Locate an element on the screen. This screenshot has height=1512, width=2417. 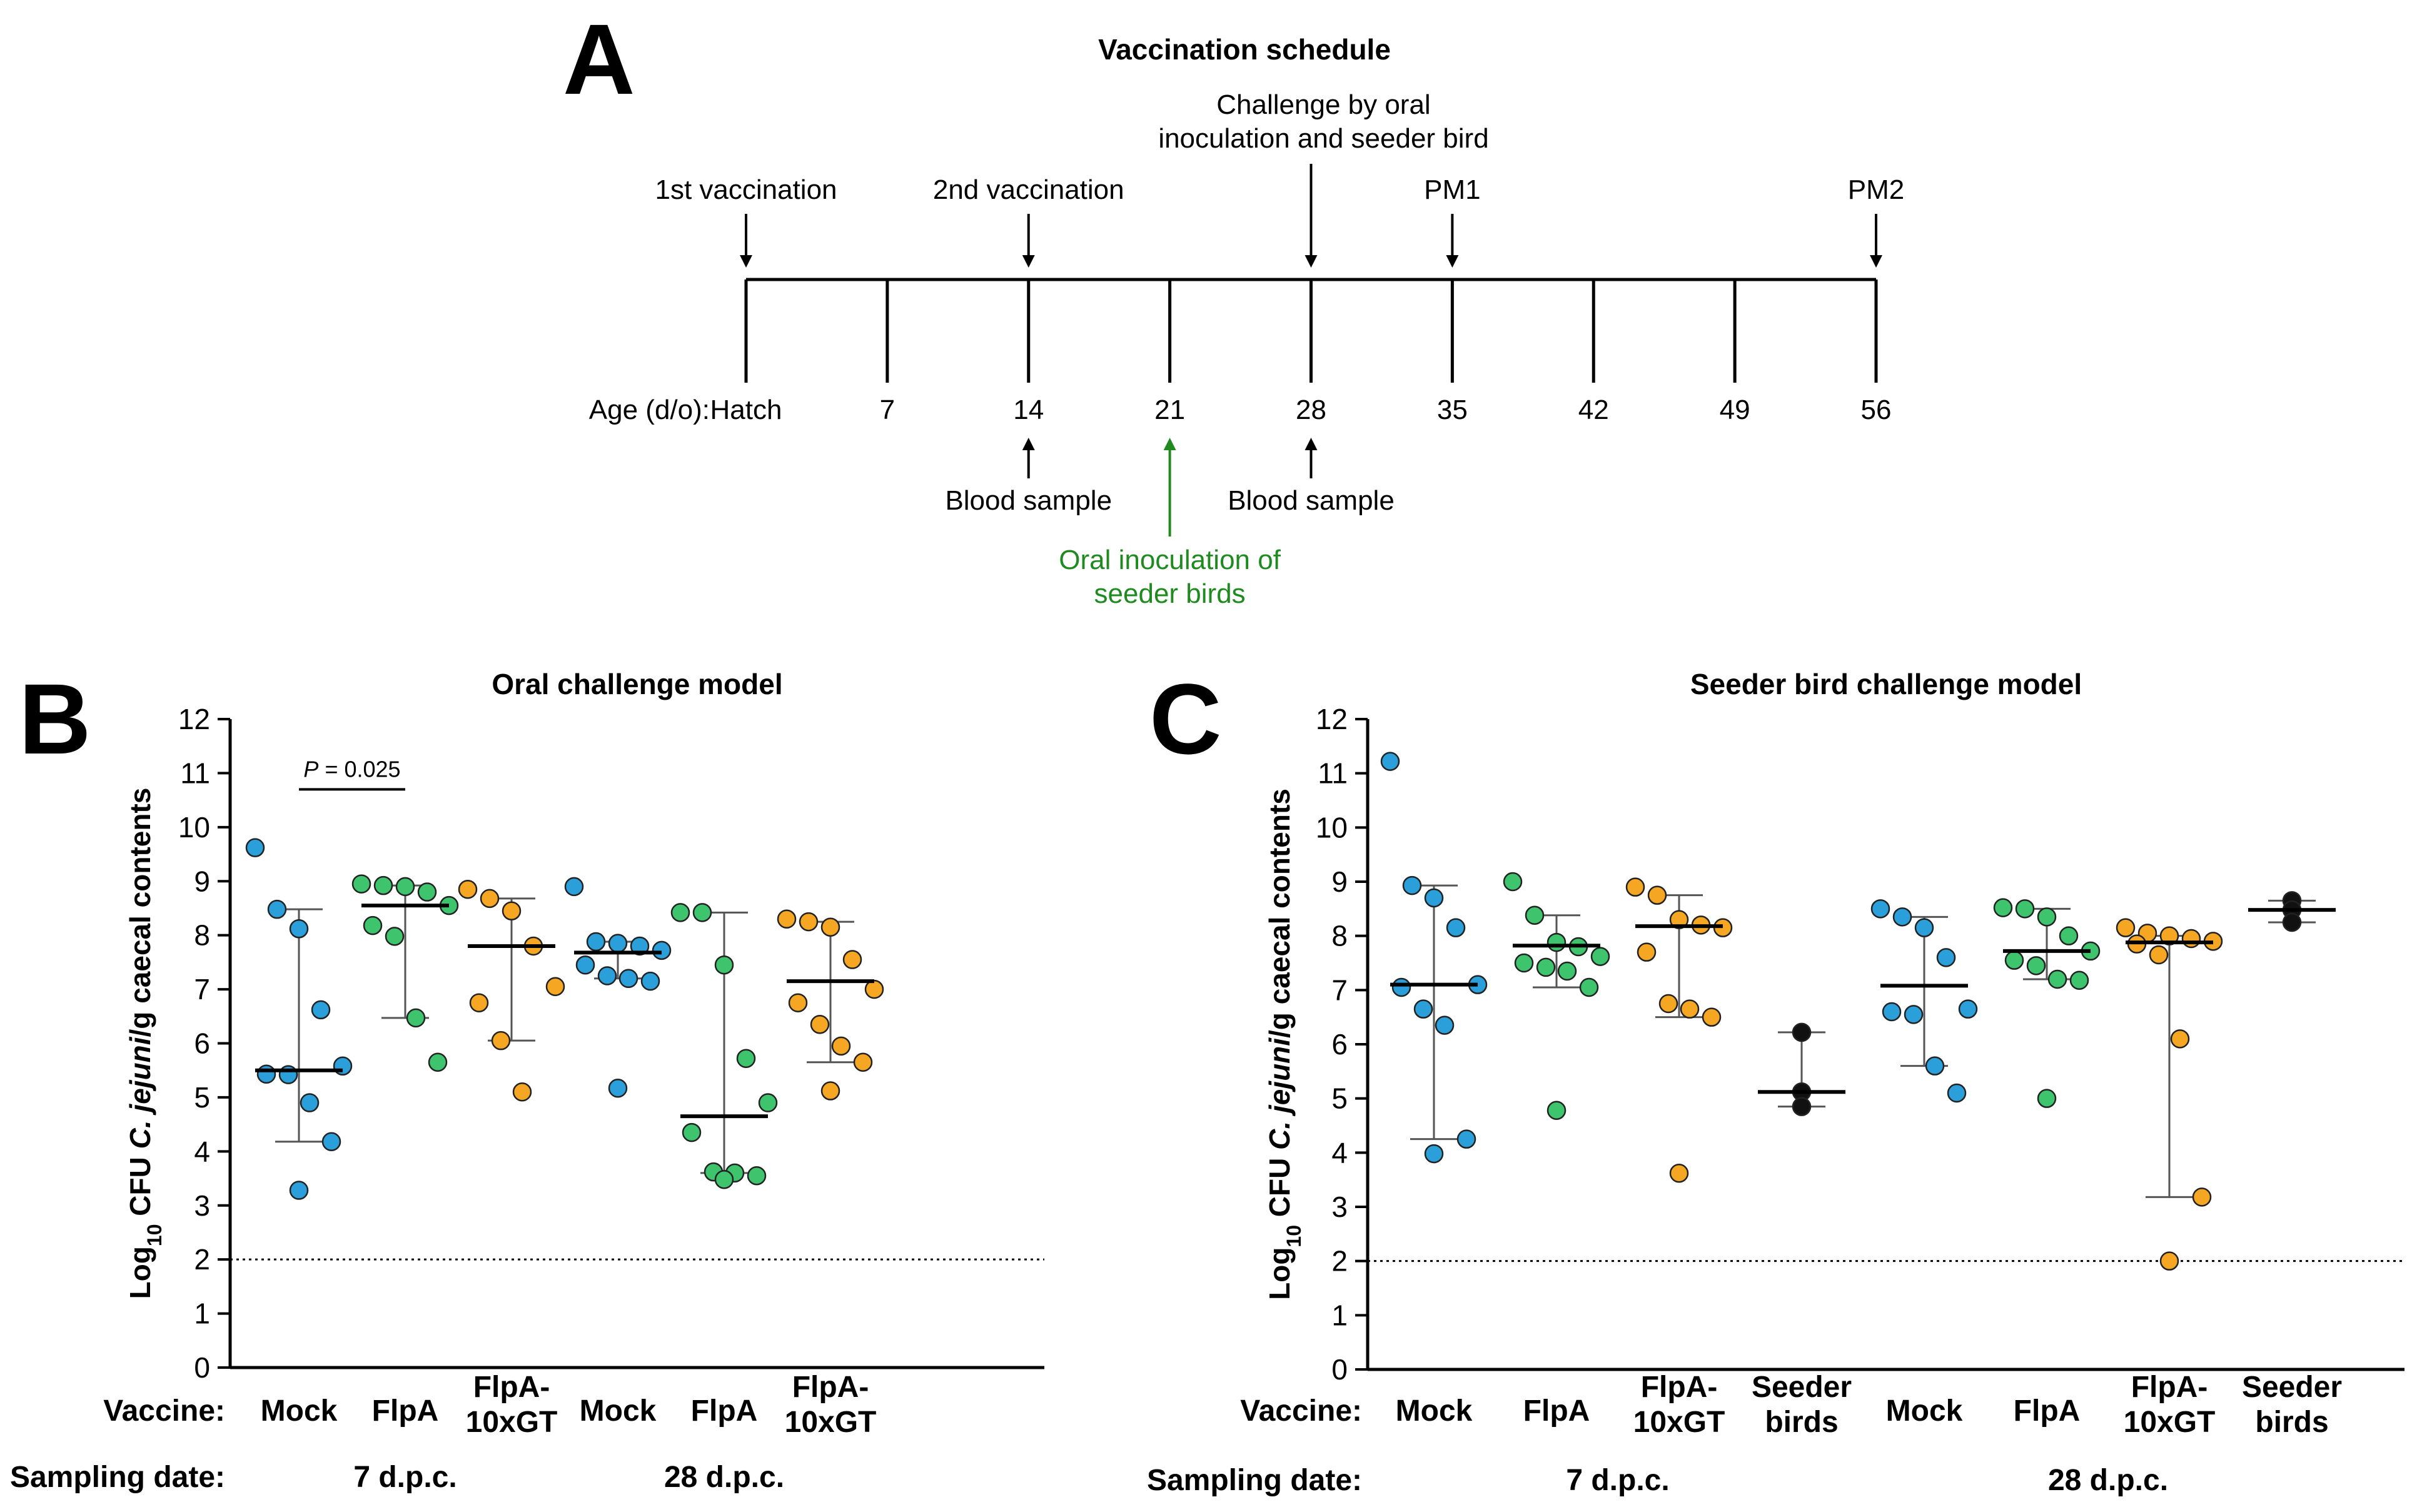
timeline-sample-label: seeder birds is located at coordinates (1170, 593).